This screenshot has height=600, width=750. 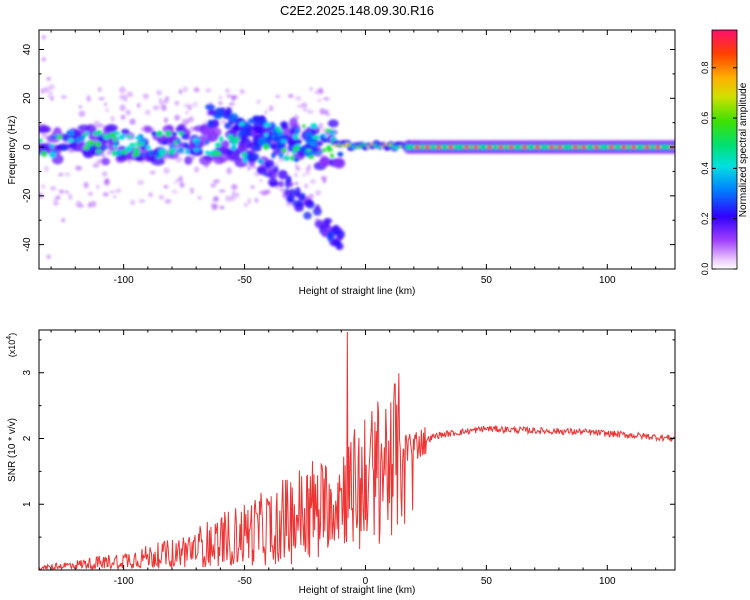 What do you see at coordinates (27, 195) in the screenshot?
I see `y-tick-label: -20` at bounding box center [27, 195].